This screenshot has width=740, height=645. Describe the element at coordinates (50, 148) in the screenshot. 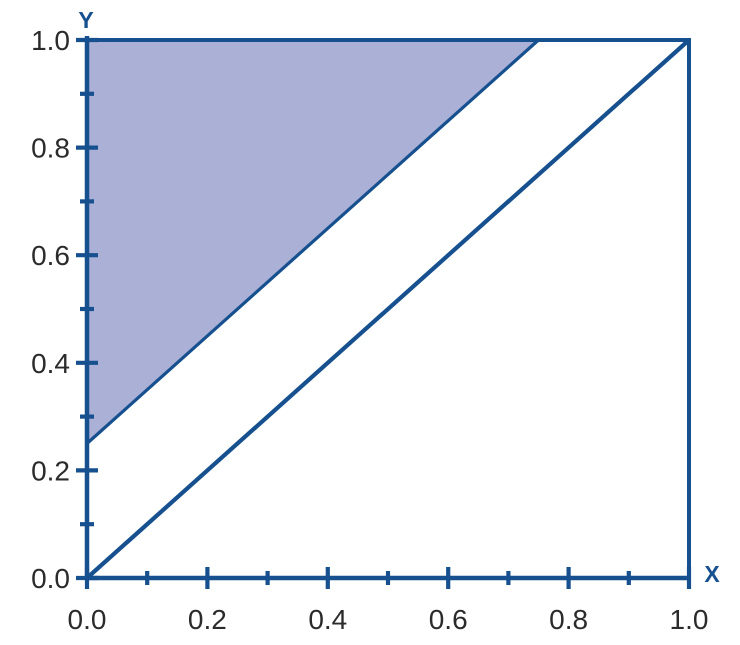

I see `y-tick-label: 0.8` at that location.